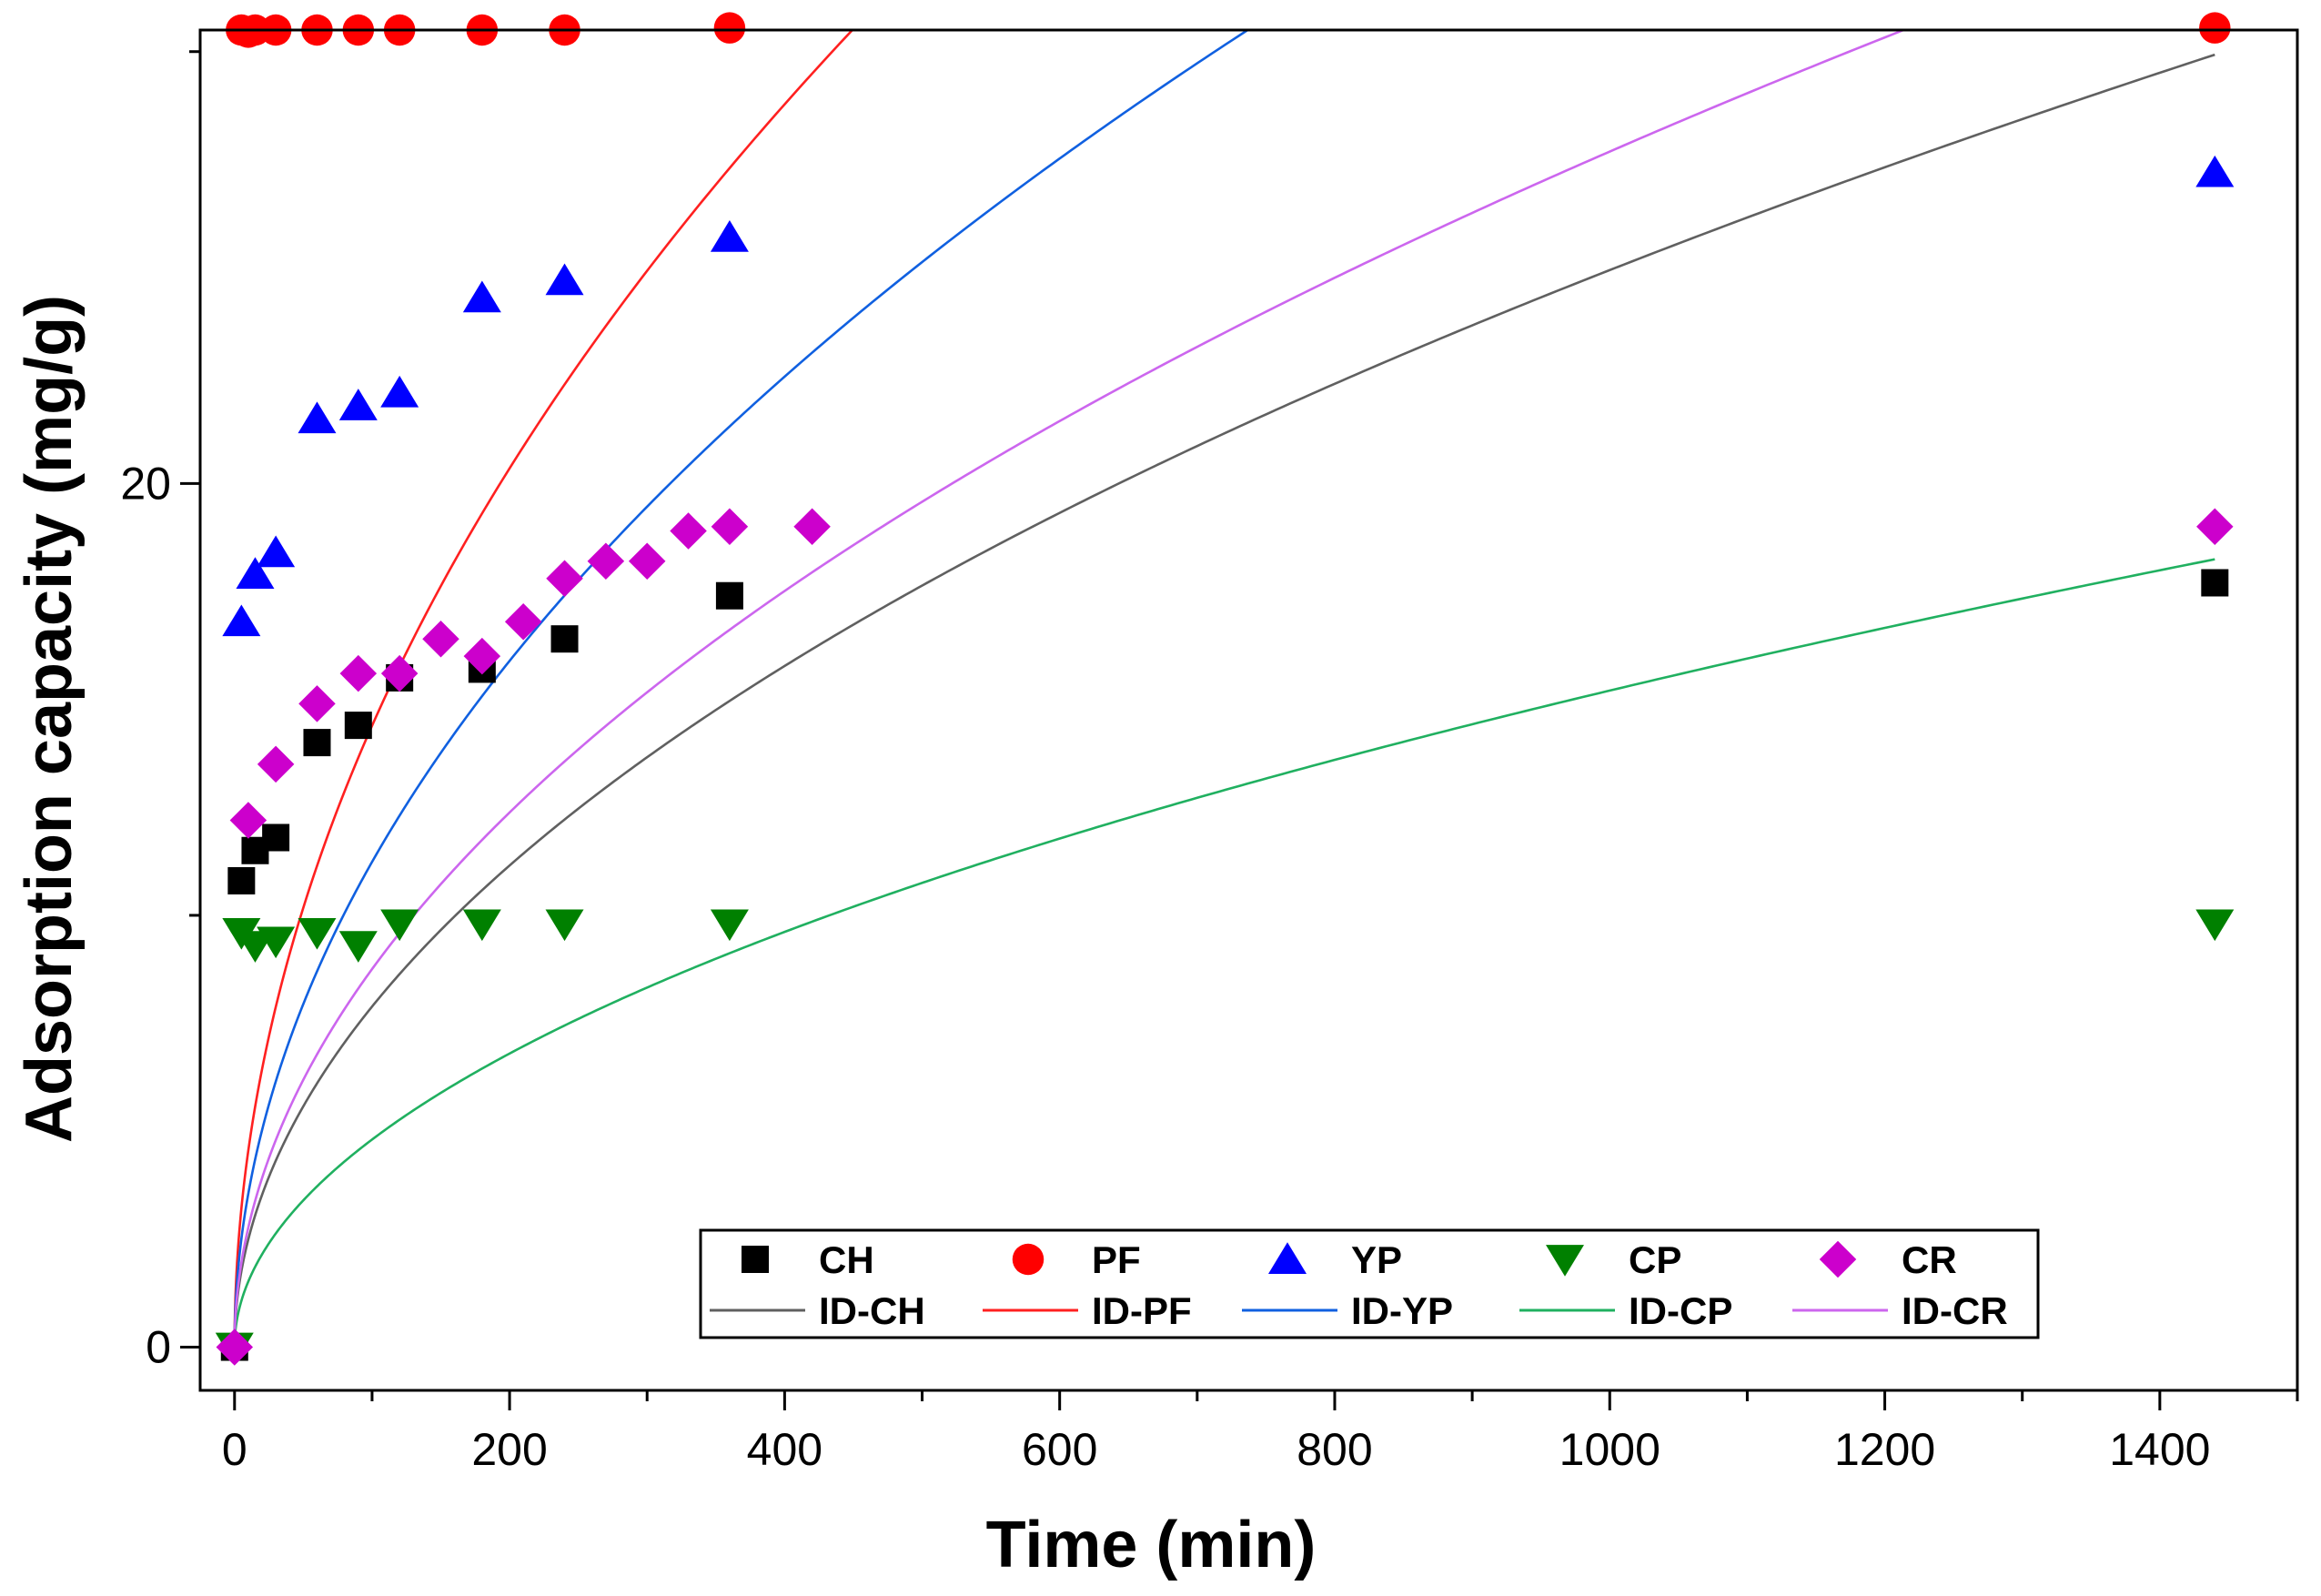 The height and width of the screenshot is (1596, 2321). Describe the element at coordinates (1059, 1449) in the screenshot. I see `x-tick-label: 600` at that location.